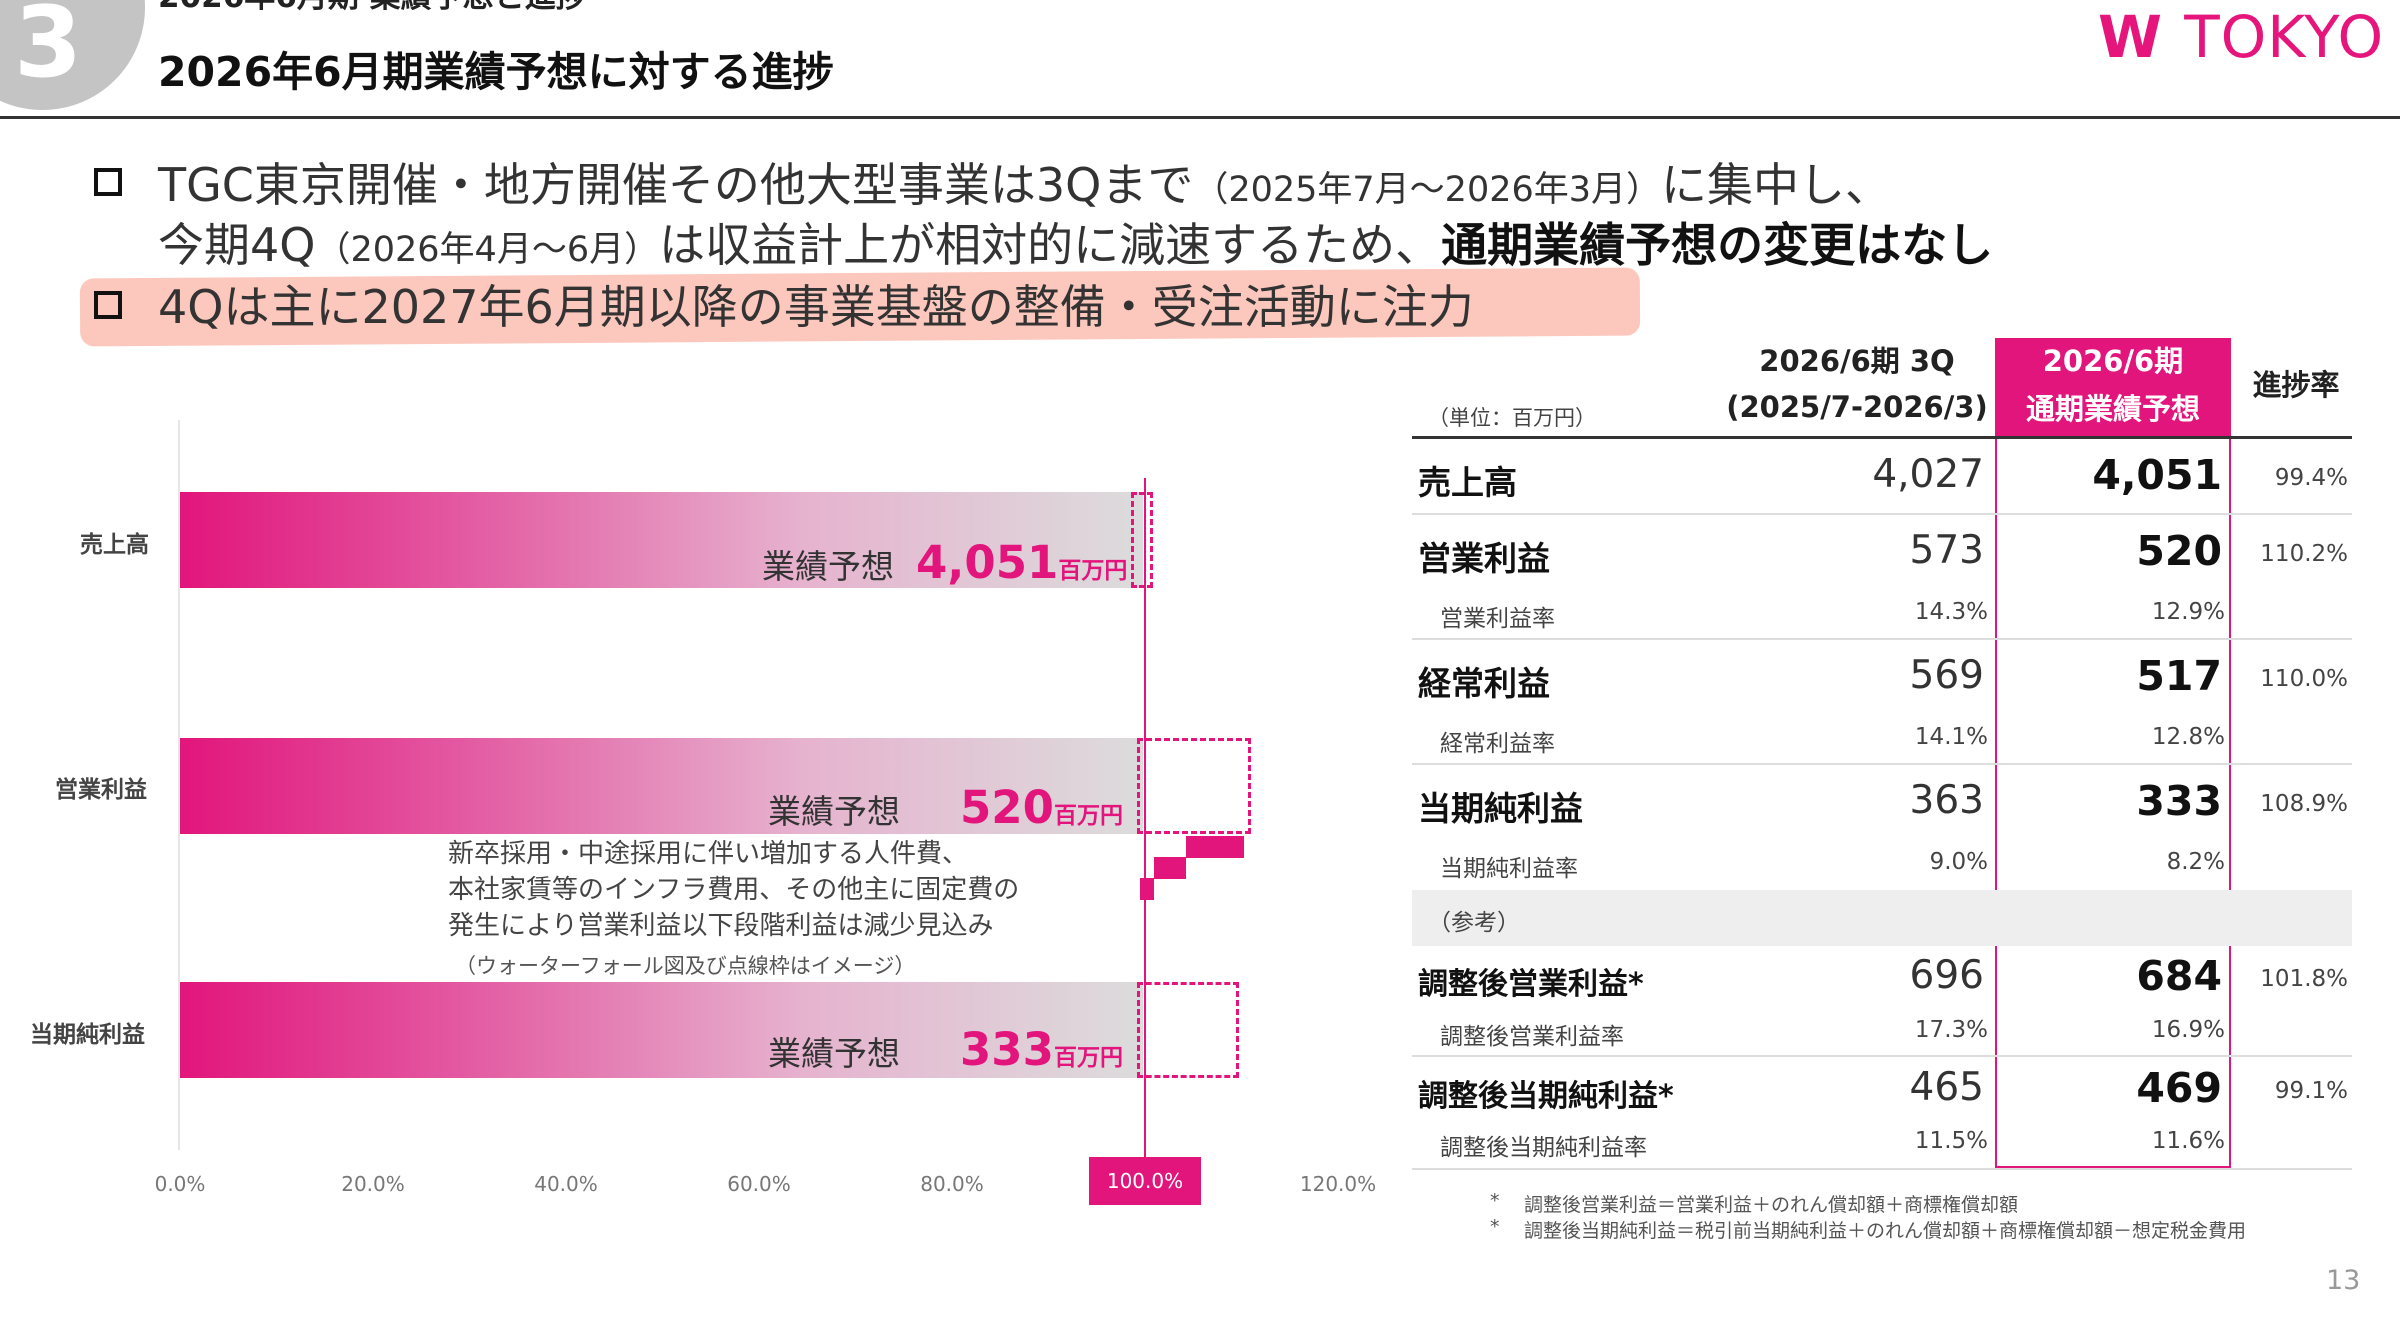 The height and width of the screenshot is (1339, 2400). Describe the element at coordinates (1484, 683) in the screenshot. I see `row-label: 経常利益` at that location.